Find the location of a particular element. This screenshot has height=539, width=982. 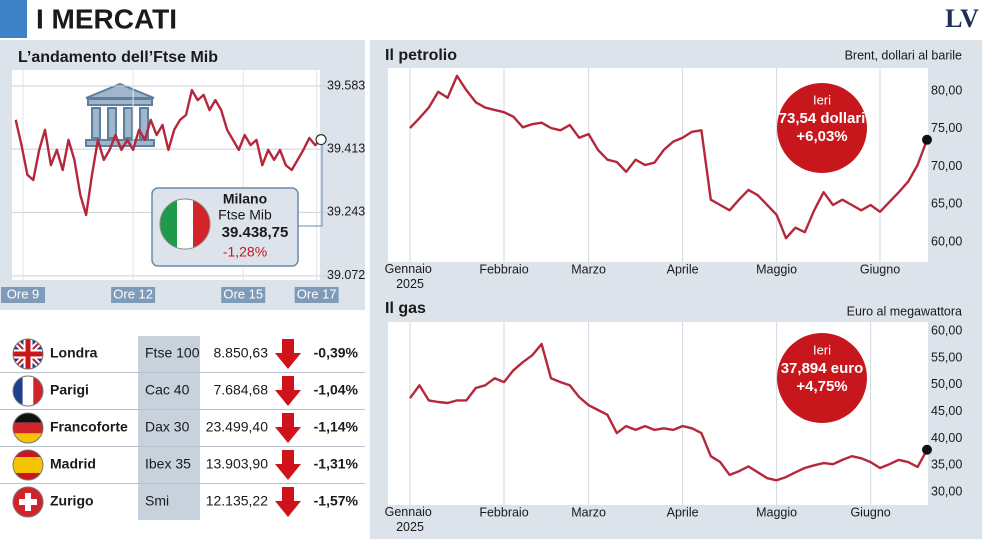

index-value: 12.135,22 is located at coordinates (237, 501).